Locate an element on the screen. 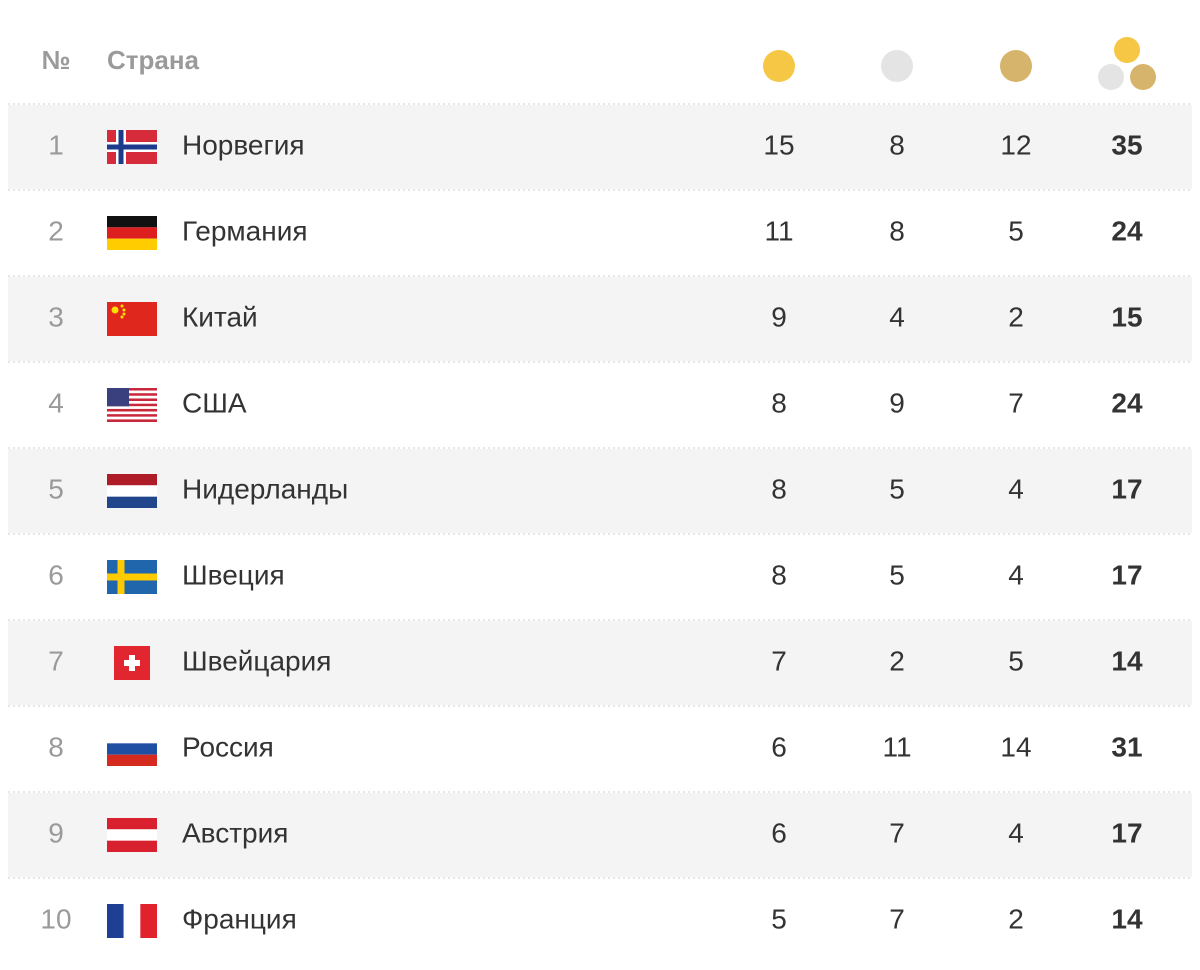 The image size is (1200, 970). header-rank: № is located at coordinates (56, 60).